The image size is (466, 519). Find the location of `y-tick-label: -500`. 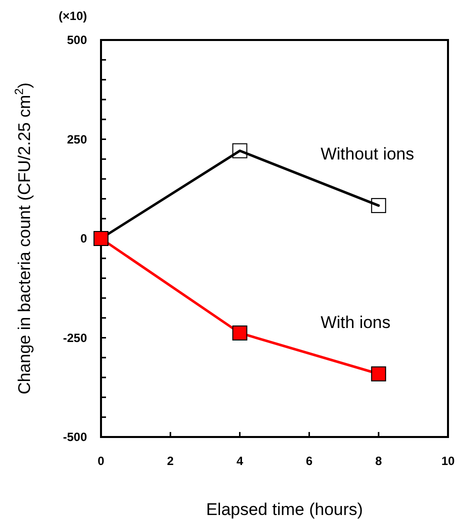

y-tick-label: -500 is located at coordinates (75, 437).